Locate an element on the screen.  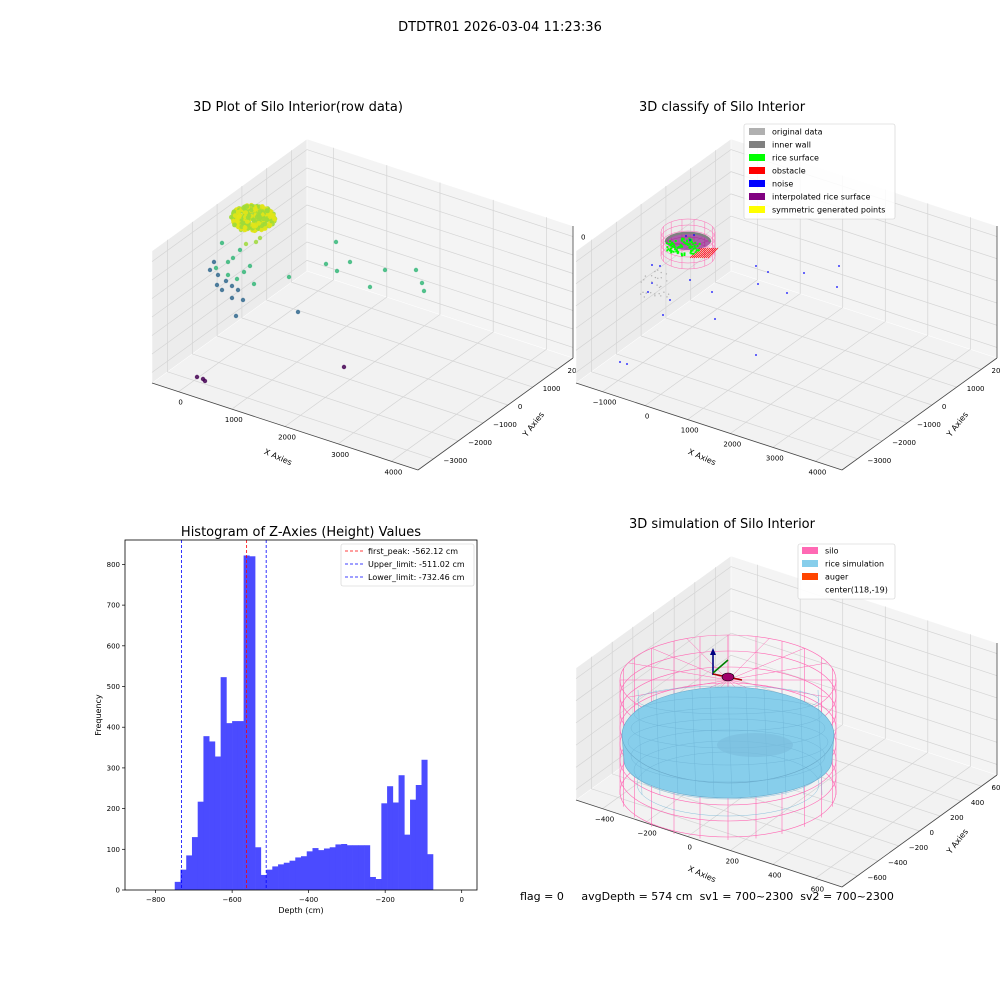
legend-label: first_peak: -562.12 cm is located at coordinates (413, 551).